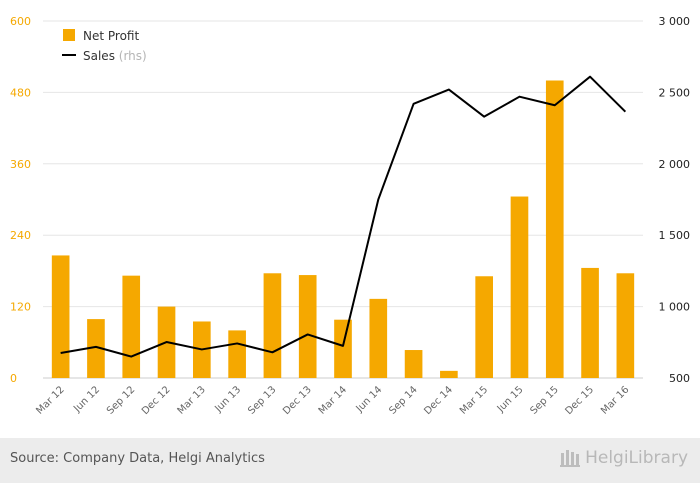 The height and width of the screenshot is (483, 700). What do you see at coordinates (510, 399) in the screenshot?
I see `x-tick-label: Jun 15` at bounding box center [510, 399].